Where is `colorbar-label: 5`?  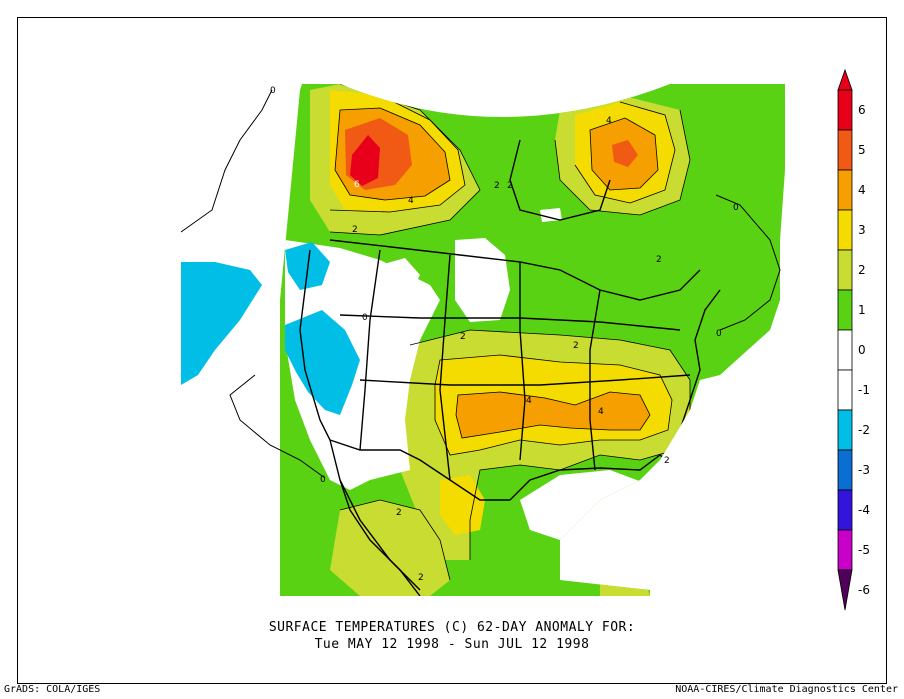
colorbar-label: 5 is located at coordinates (862, 150).